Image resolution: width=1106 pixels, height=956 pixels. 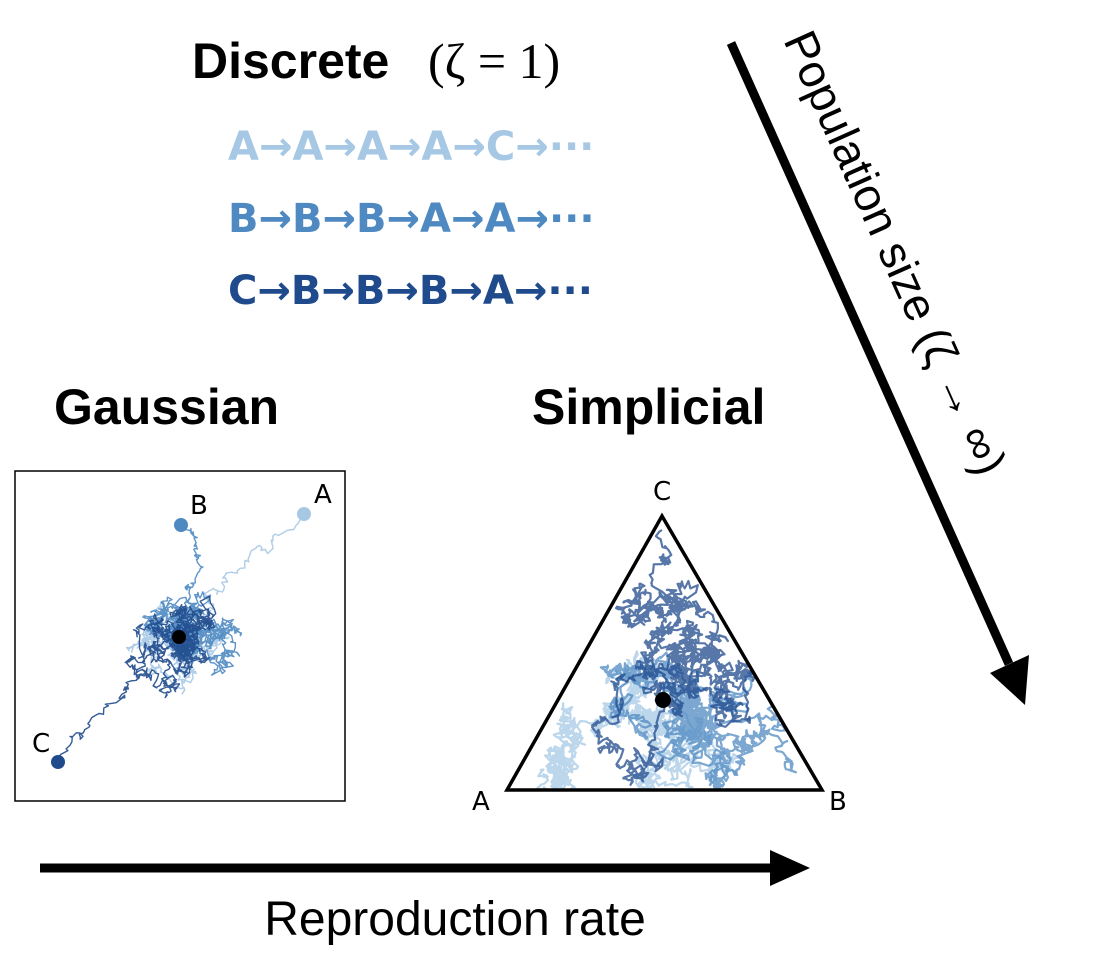 I want to click on sequence-b: B→B→B→A→A→···, so click(x=411, y=219).